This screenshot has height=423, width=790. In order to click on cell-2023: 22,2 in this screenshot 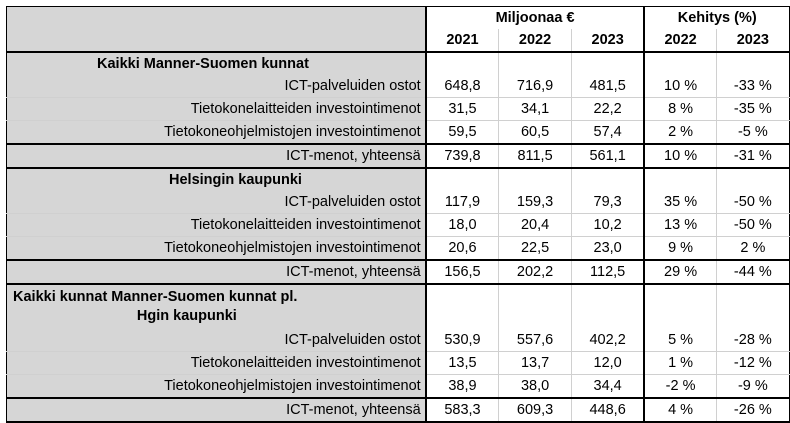, I will do `click(608, 109)`.